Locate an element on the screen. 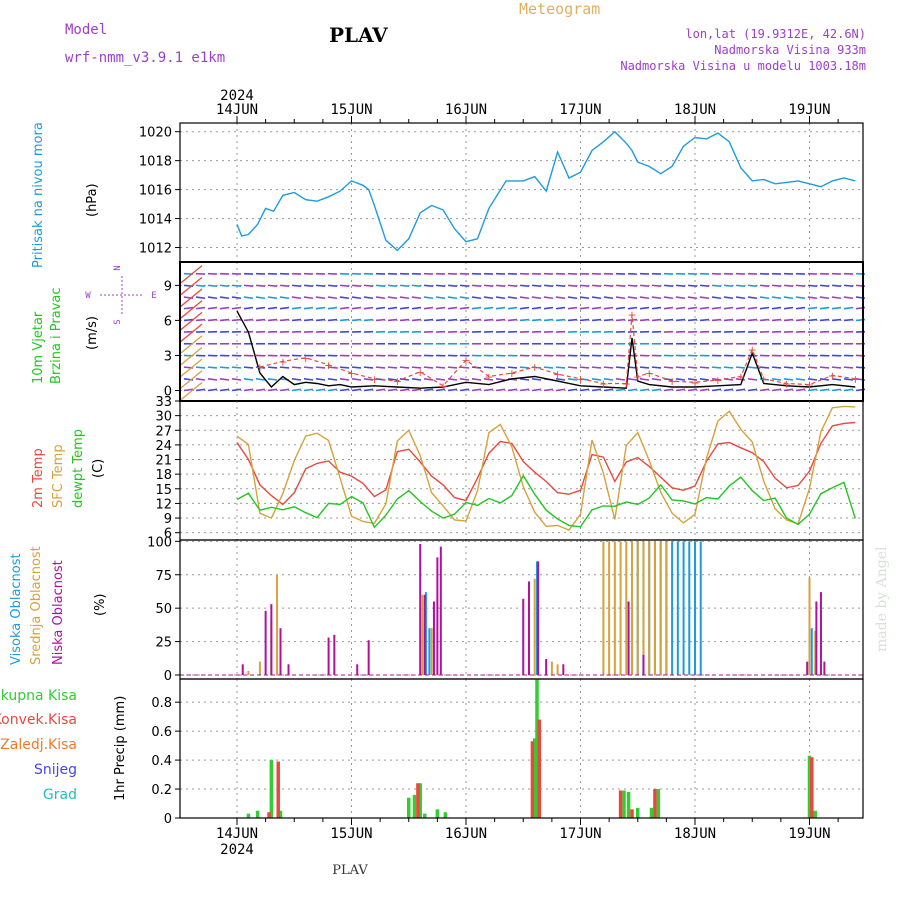 The height and width of the screenshot is (900, 900). wind-units: (m/s) is located at coordinates (92, 333).